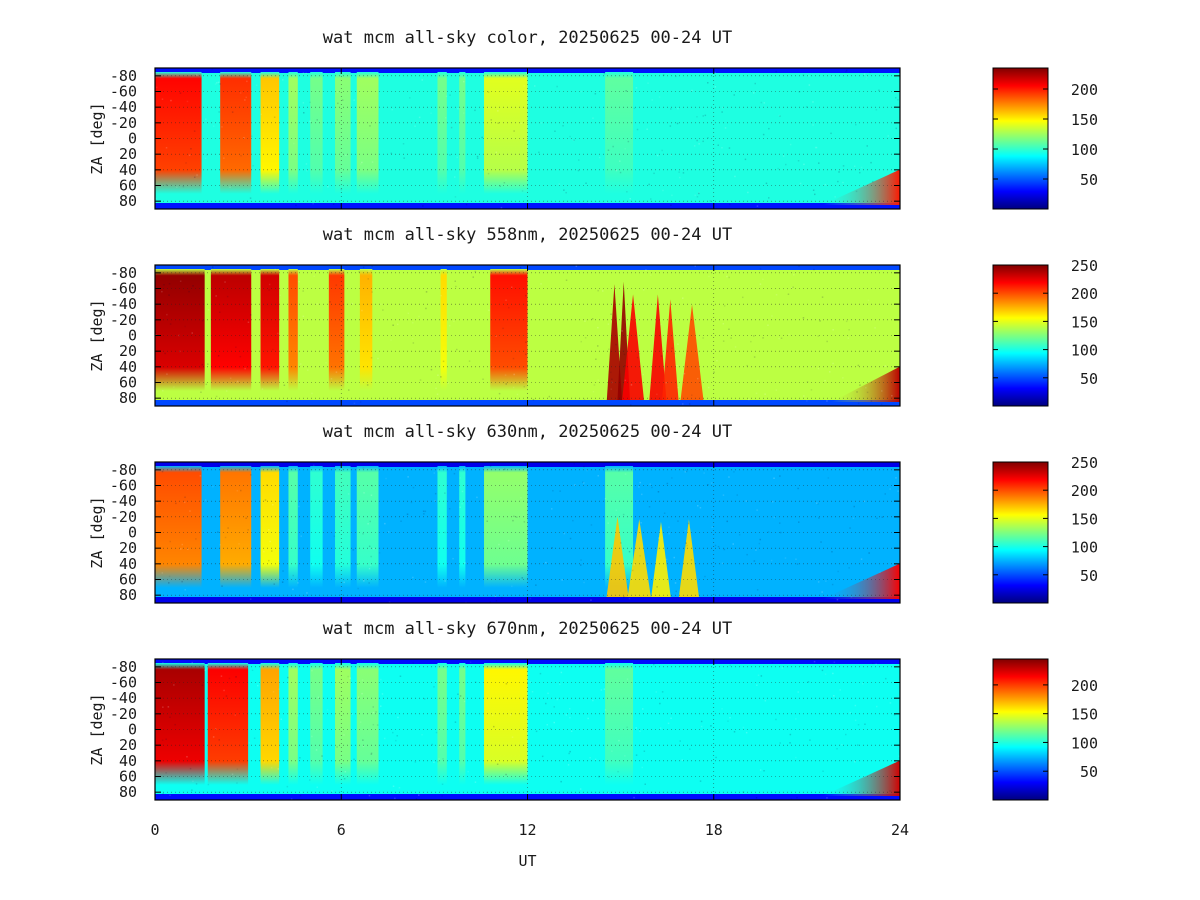 The width and height of the screenshot is (1200, 900). I want to click on panel-4-colorbar-label: 200, so click(1084, 686).